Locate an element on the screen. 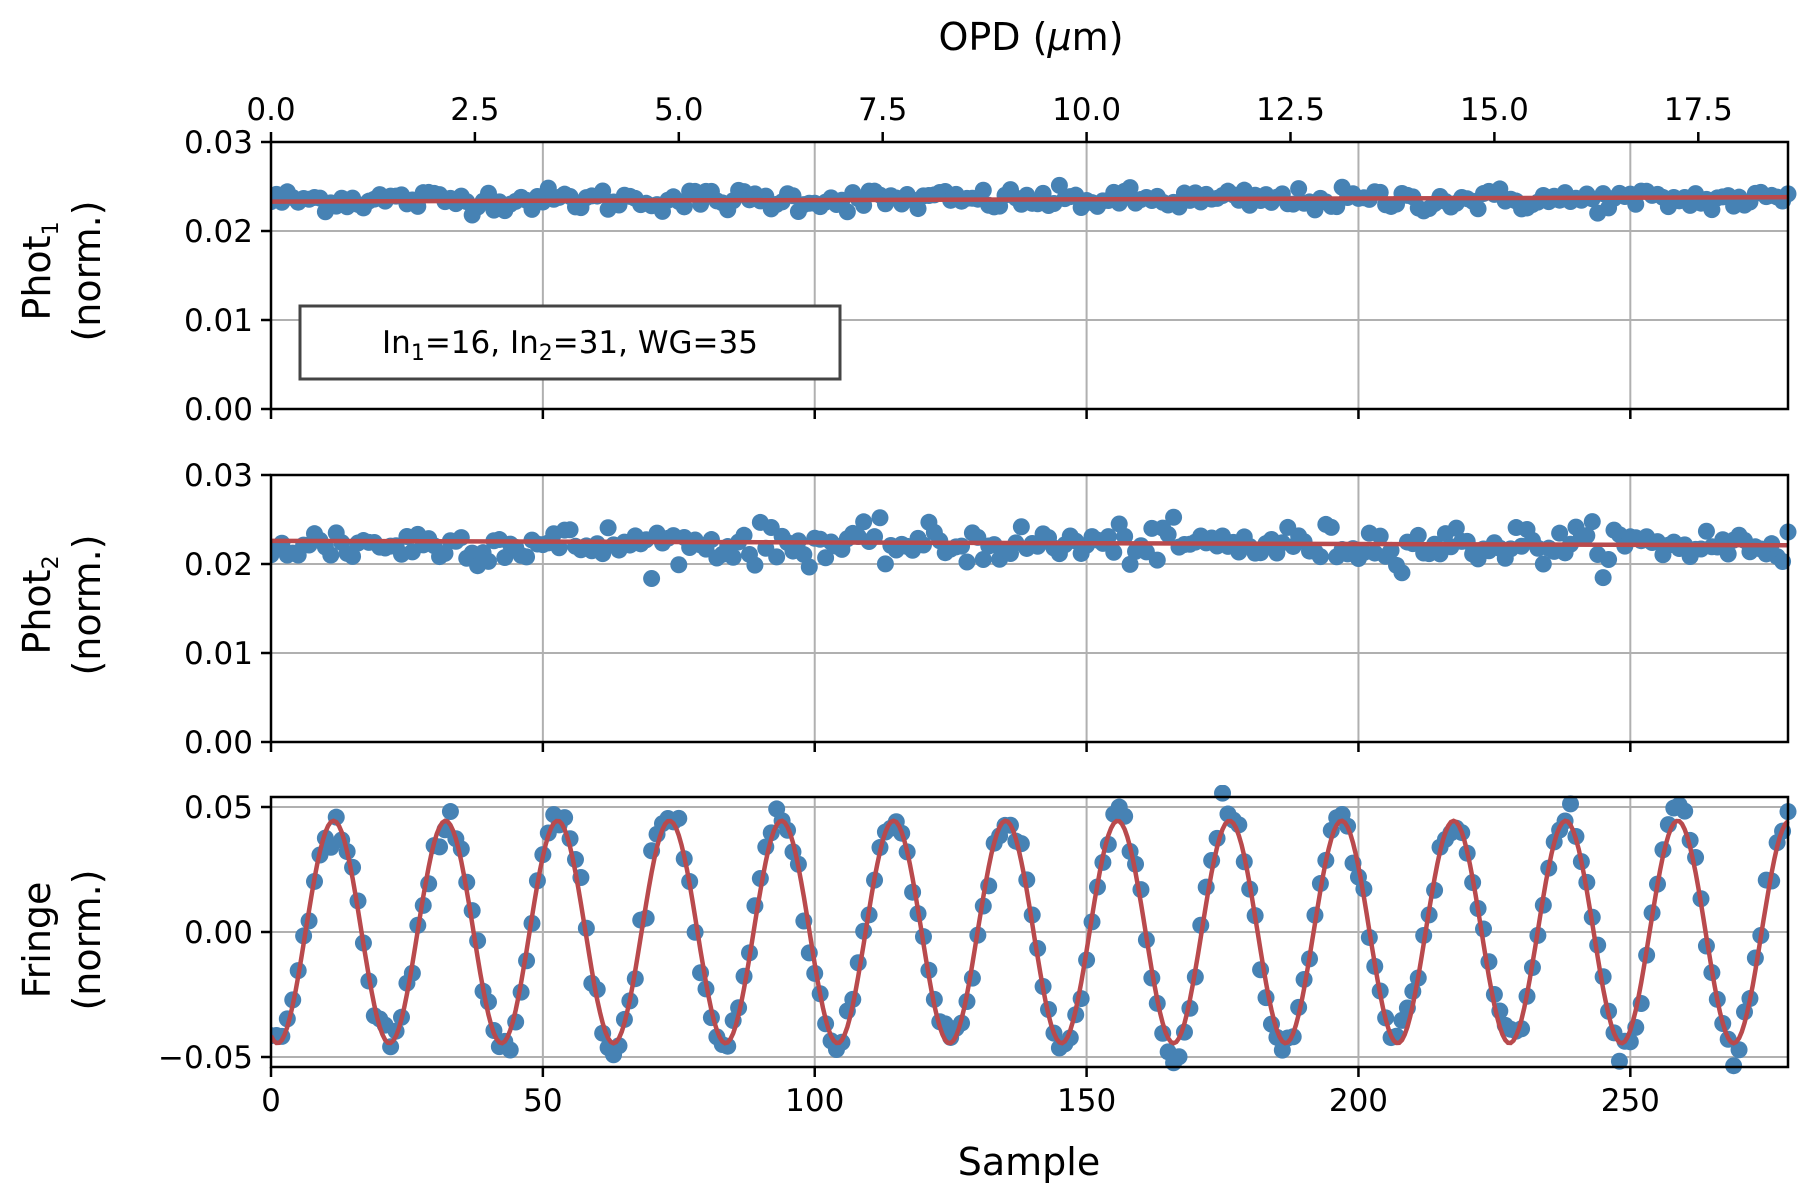  top-tick-label: 0.0 is located at coordinates (270, 110).